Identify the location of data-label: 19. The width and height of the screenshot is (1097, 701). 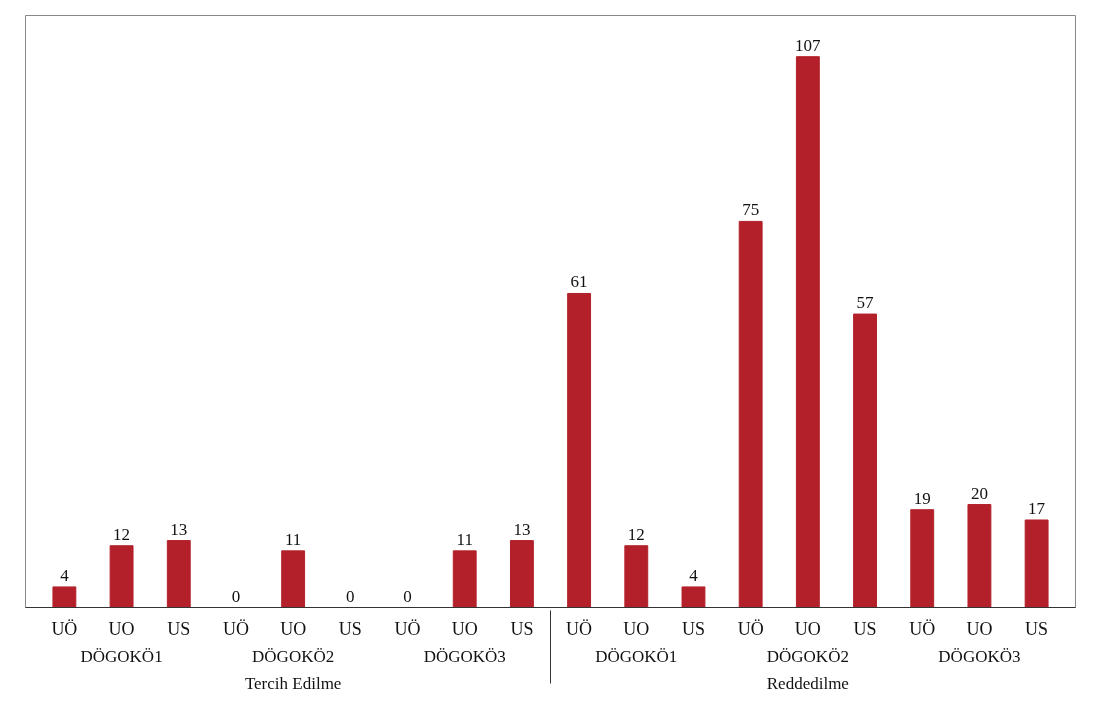
(922, 498).